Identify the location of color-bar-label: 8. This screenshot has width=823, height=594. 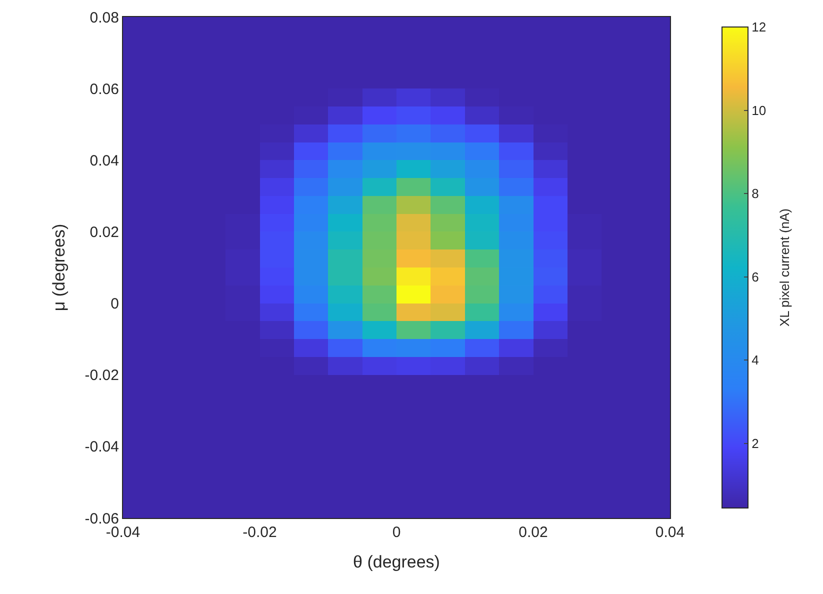
(755, 194).